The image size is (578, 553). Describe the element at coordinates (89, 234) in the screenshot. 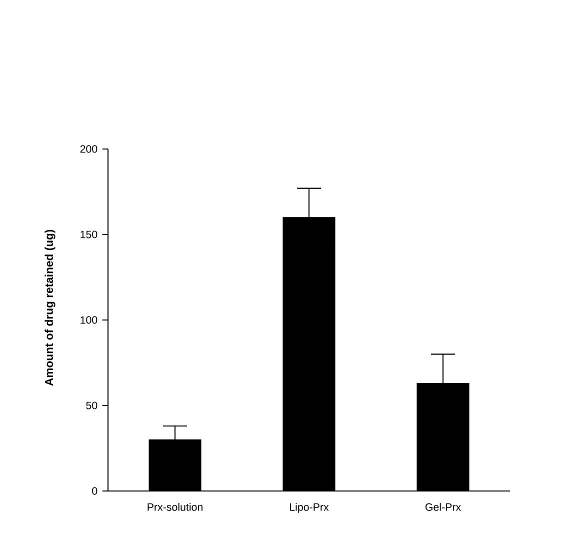

I see `y-tick-label: 150` at that location.